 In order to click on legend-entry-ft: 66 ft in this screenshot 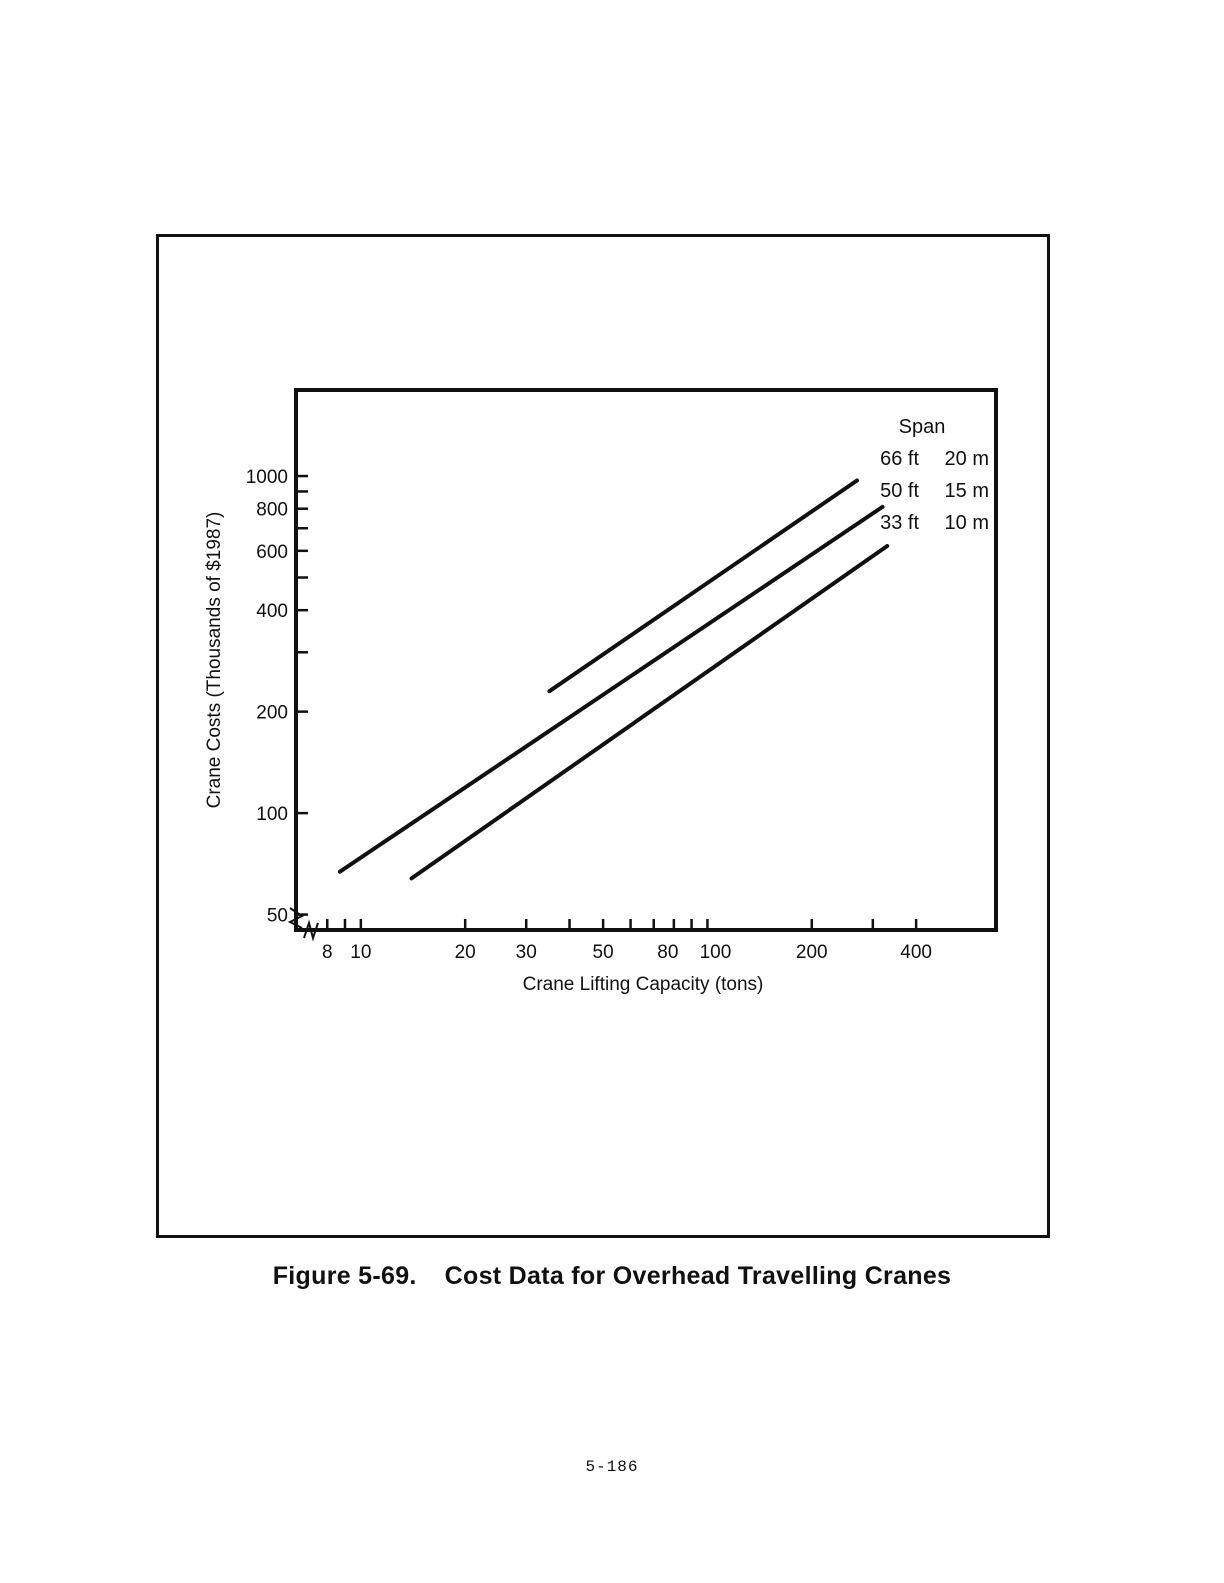, I will do `click(899, 459)`.